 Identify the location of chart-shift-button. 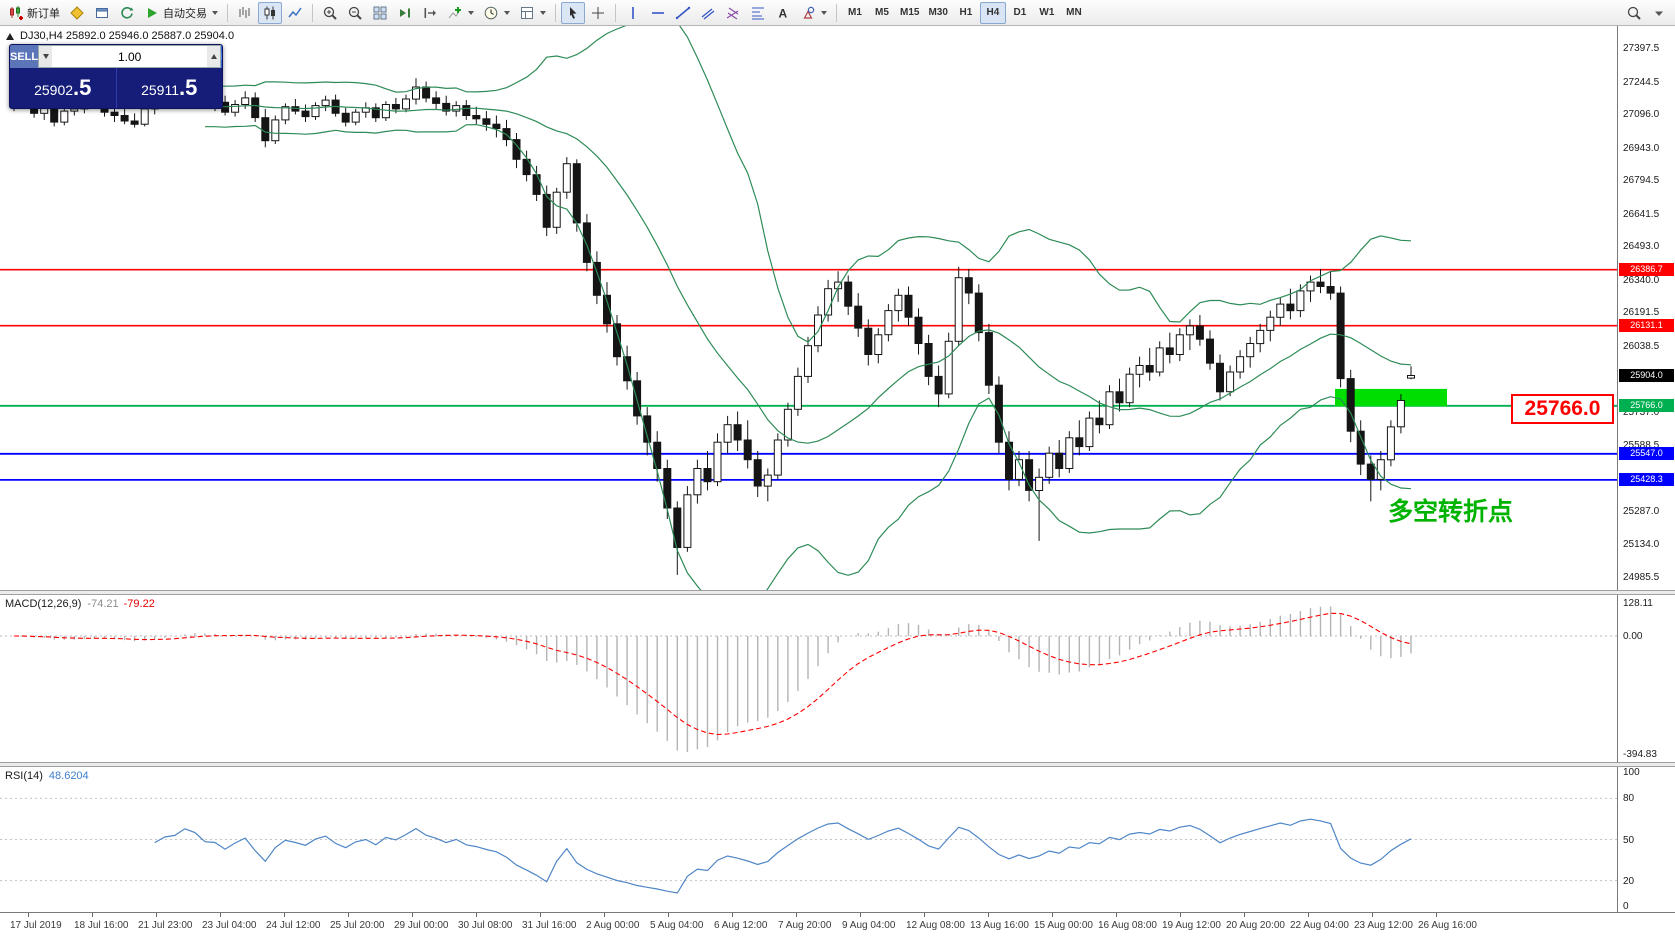
(430, 13).